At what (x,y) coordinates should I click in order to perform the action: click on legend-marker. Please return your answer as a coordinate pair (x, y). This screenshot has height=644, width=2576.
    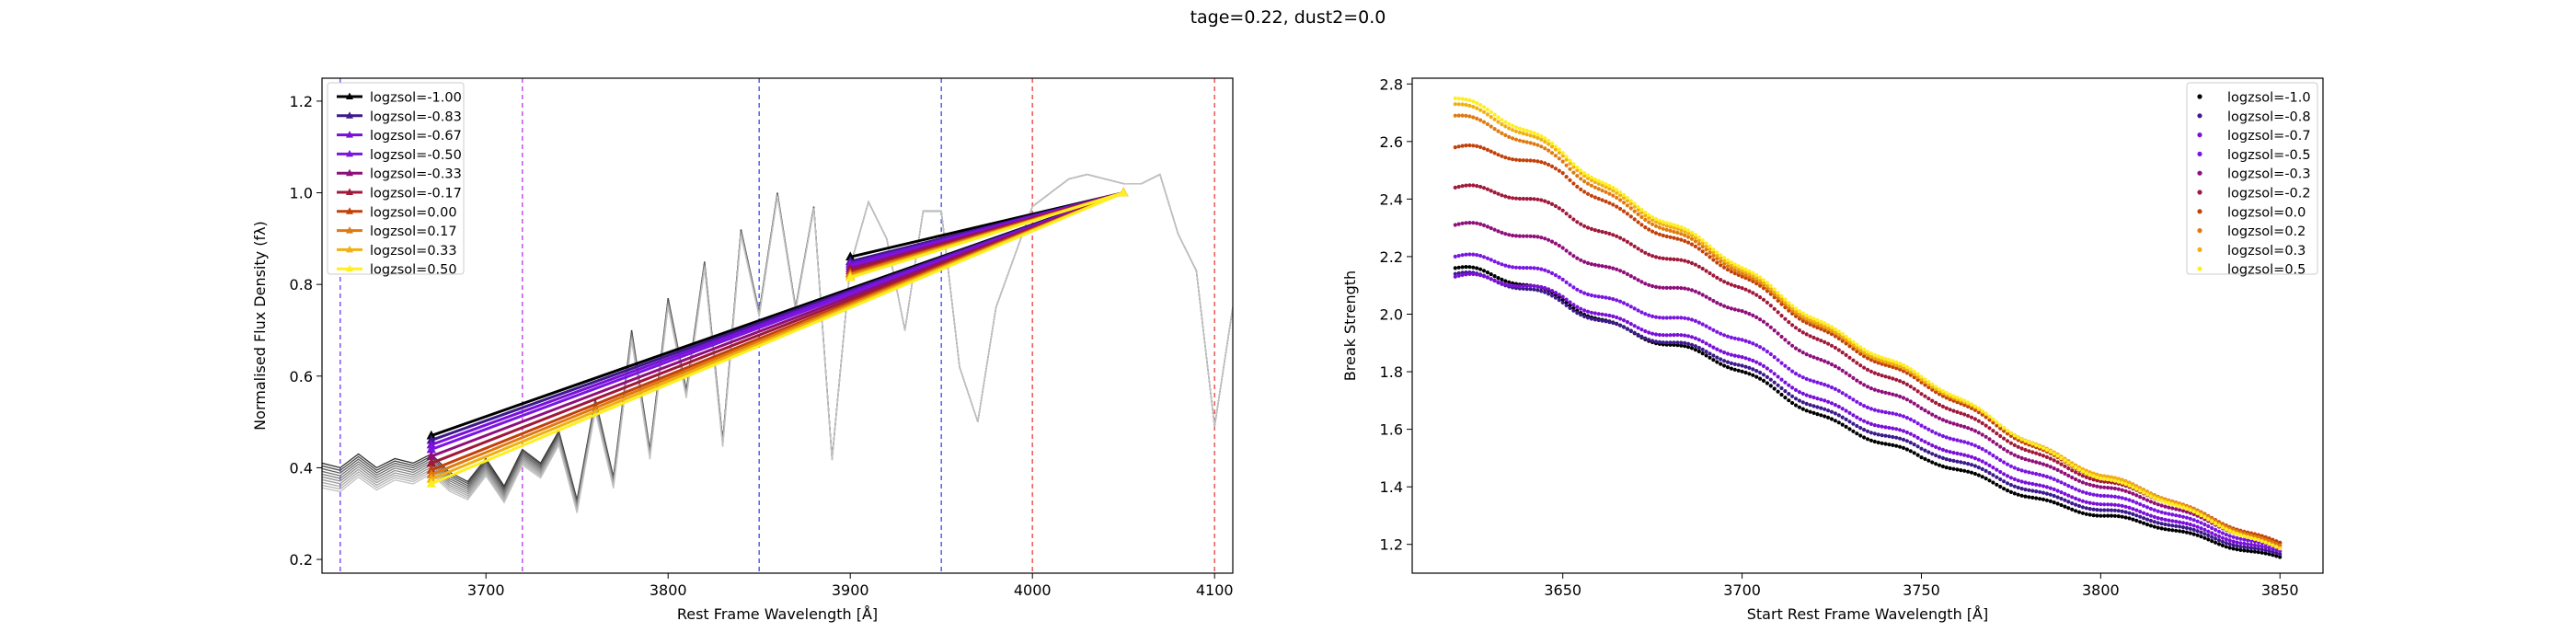
    Looking at the image, I should click on (2199, 153).